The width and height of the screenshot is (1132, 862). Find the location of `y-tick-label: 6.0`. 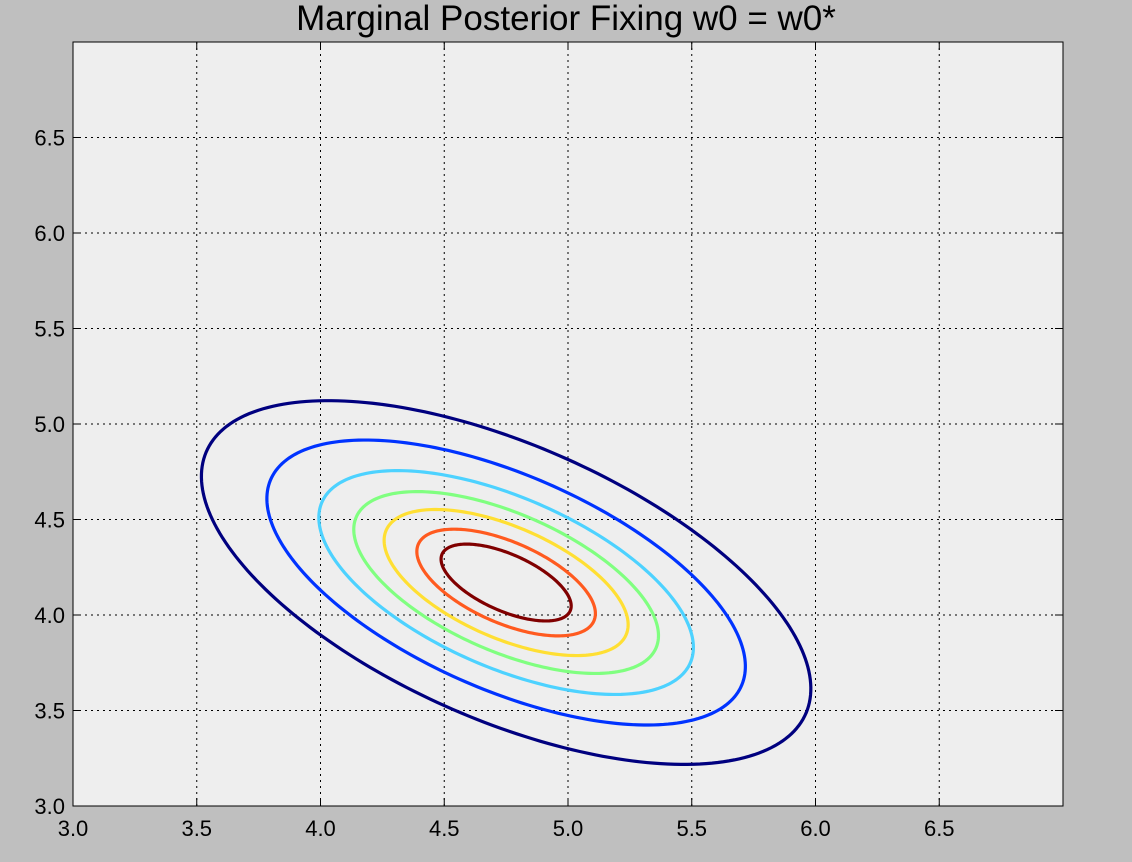

y-tick-label: 6.0 is located at coordinates (49, 233).